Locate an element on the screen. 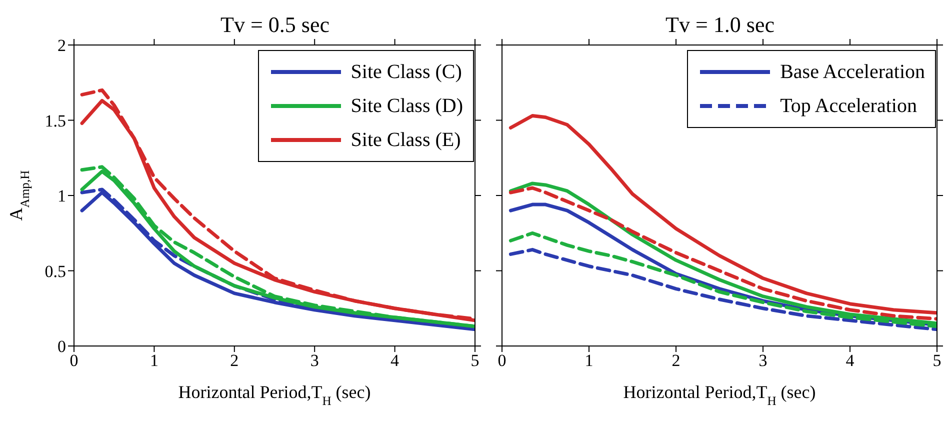 The image size is (952, 430). y-tick-label: 0.5 is located at coordinates (55, 271).